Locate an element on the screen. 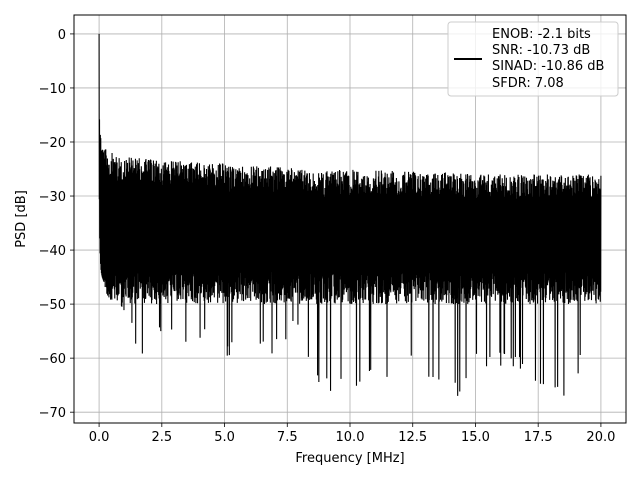 This screenshot has height=480, width=640. x-axis-label: Frequency [MHz] is located at coordinates (349, 458).